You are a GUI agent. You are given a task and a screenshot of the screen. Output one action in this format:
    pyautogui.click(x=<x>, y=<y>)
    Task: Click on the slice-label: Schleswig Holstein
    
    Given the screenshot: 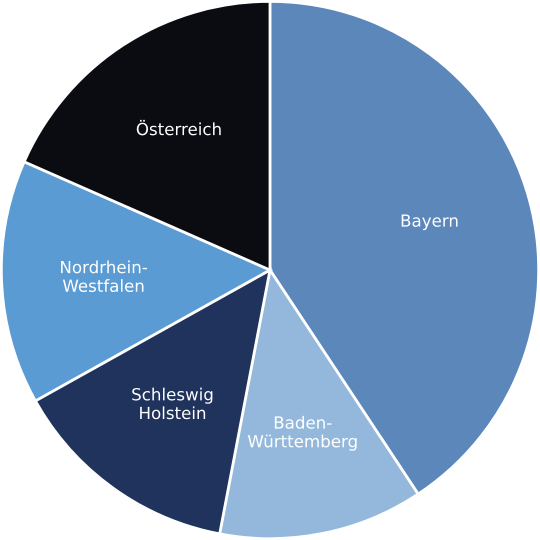 What is the action you would take?
    pyautogui.click(x=172, y=404)
    